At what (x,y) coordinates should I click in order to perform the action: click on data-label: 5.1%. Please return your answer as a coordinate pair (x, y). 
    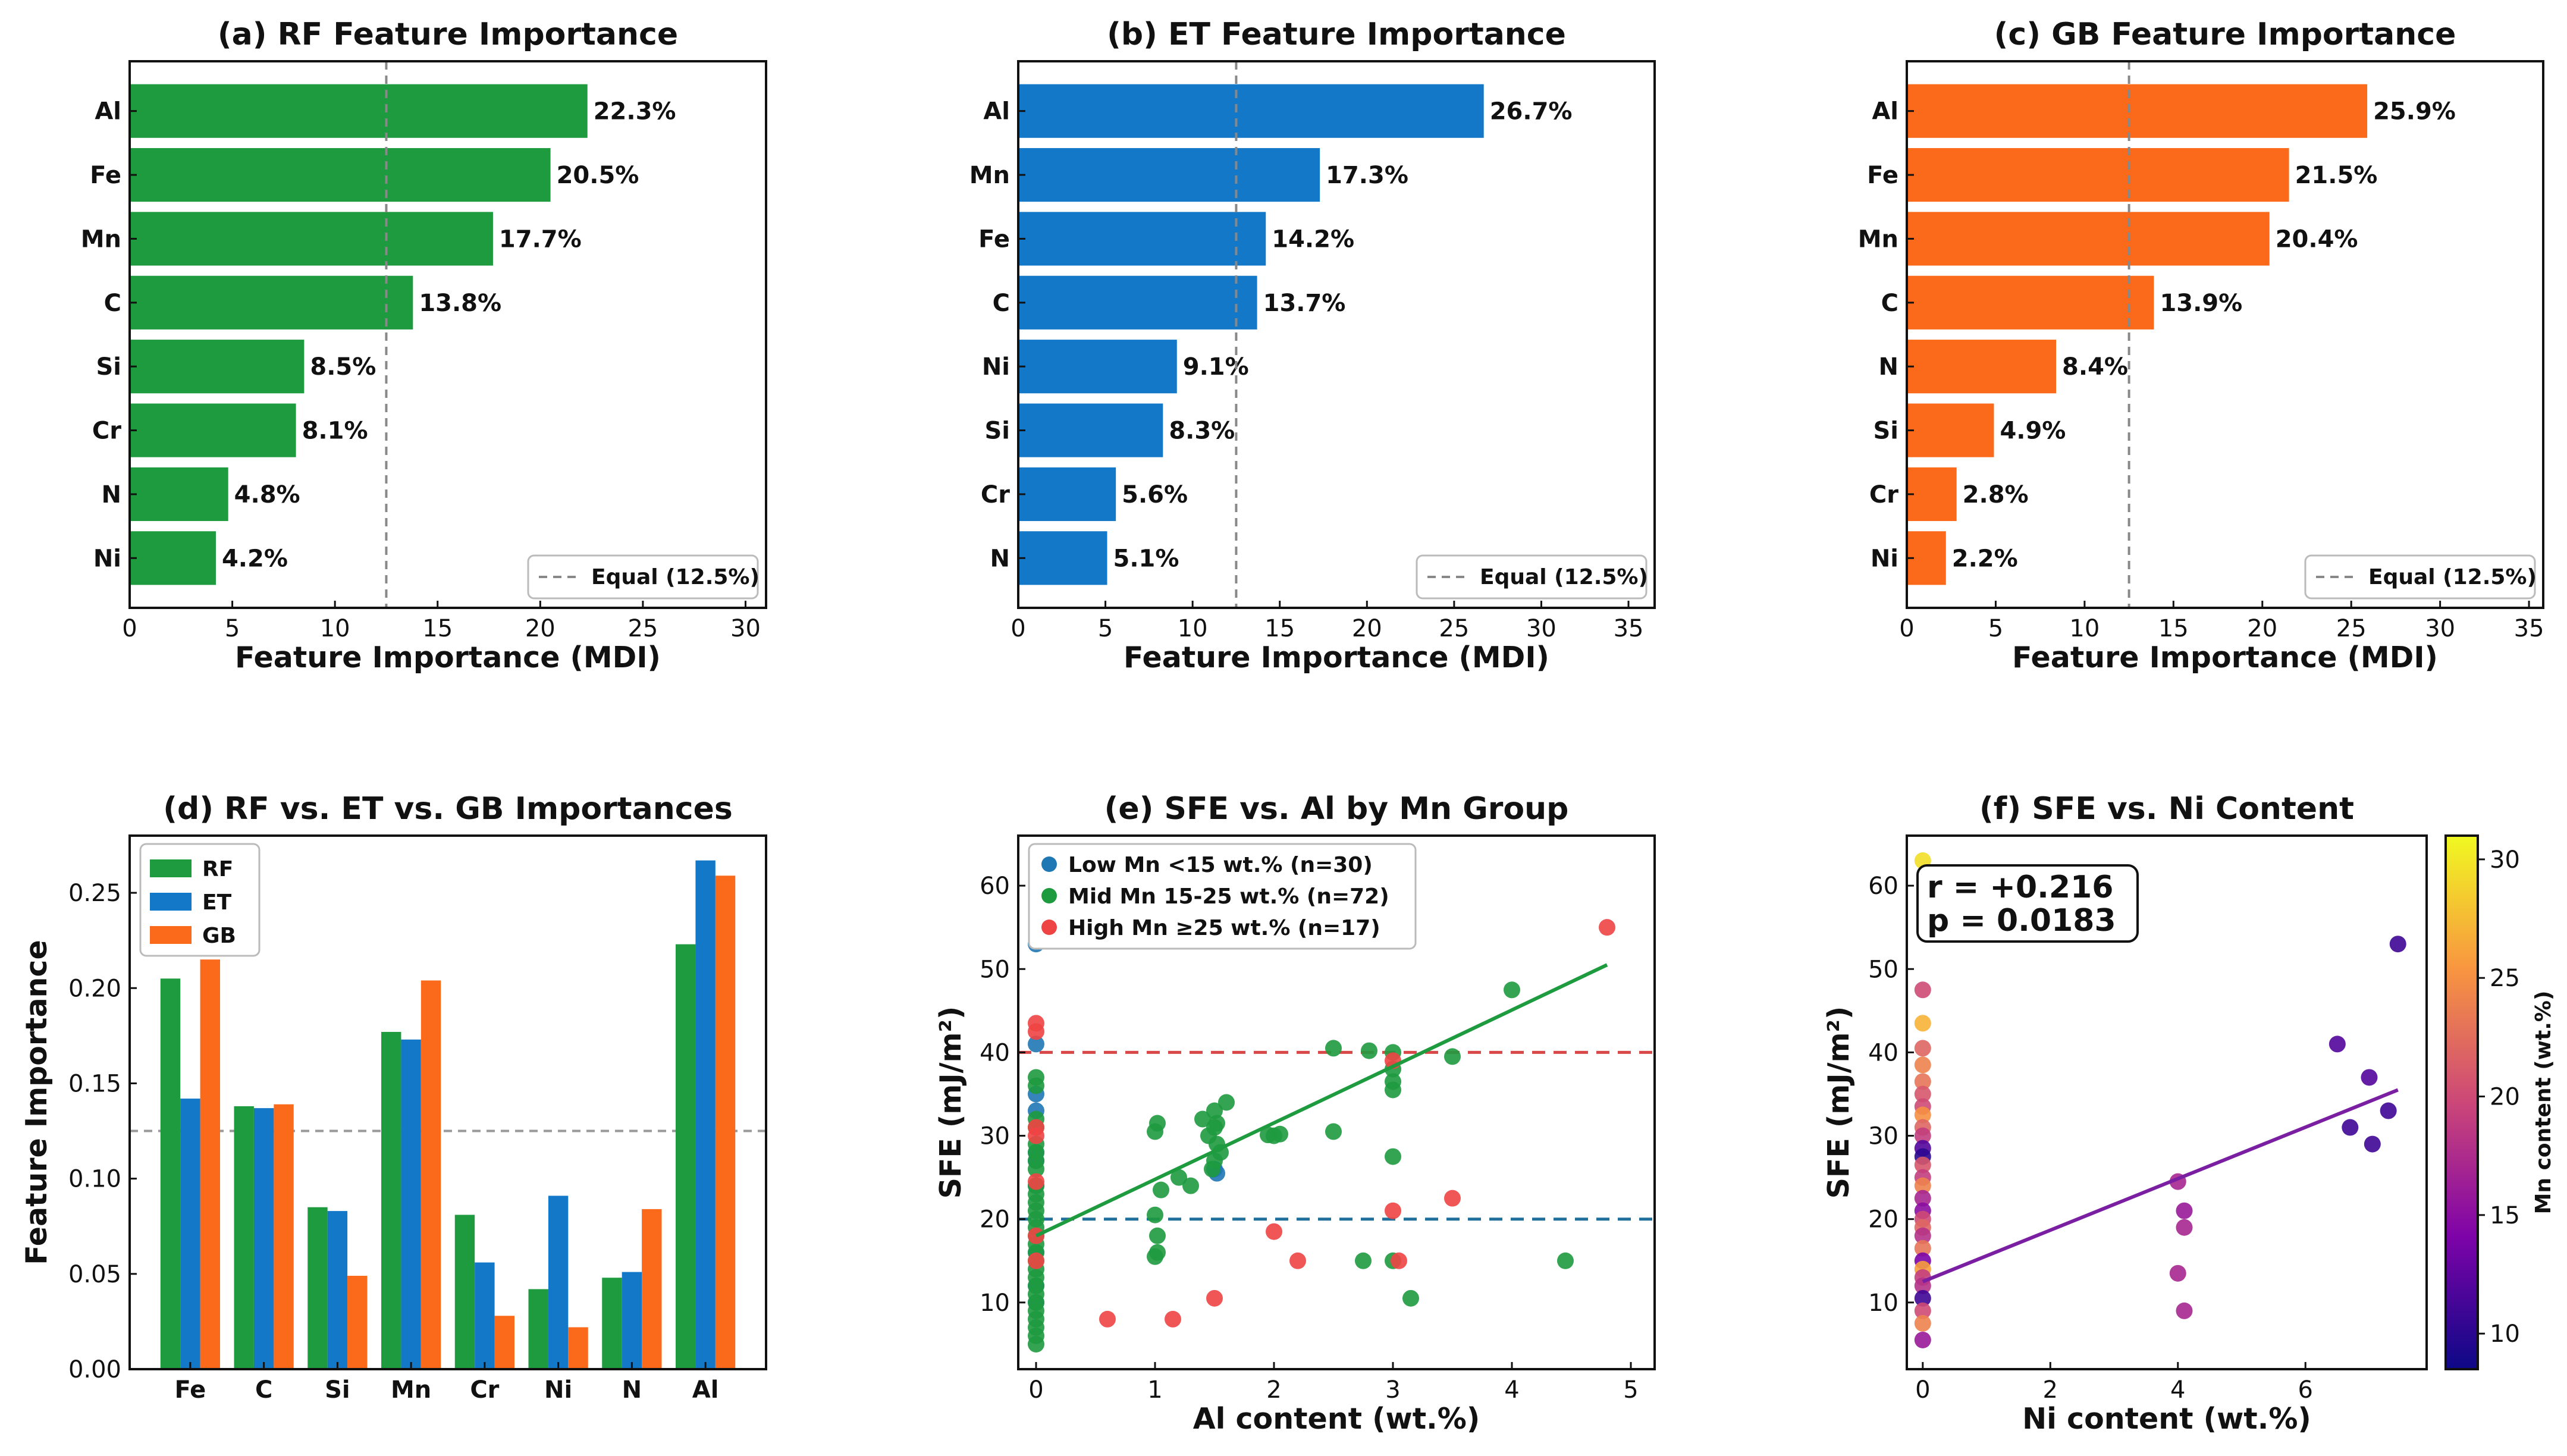
    Looking at the image, I should click on (1146, 558).